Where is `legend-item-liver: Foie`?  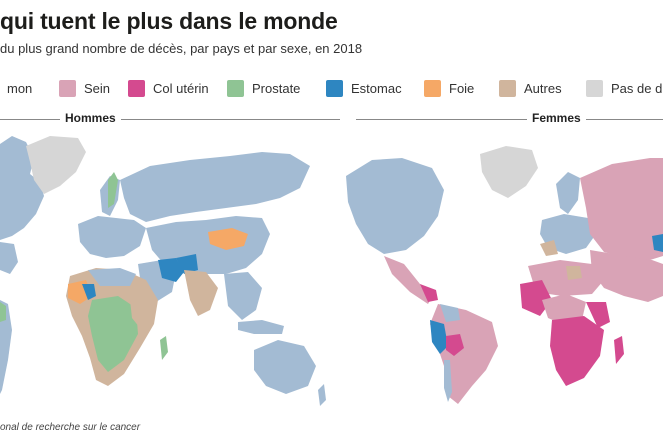 legend-item-liver: Foie is located at coordinates (449, 88).